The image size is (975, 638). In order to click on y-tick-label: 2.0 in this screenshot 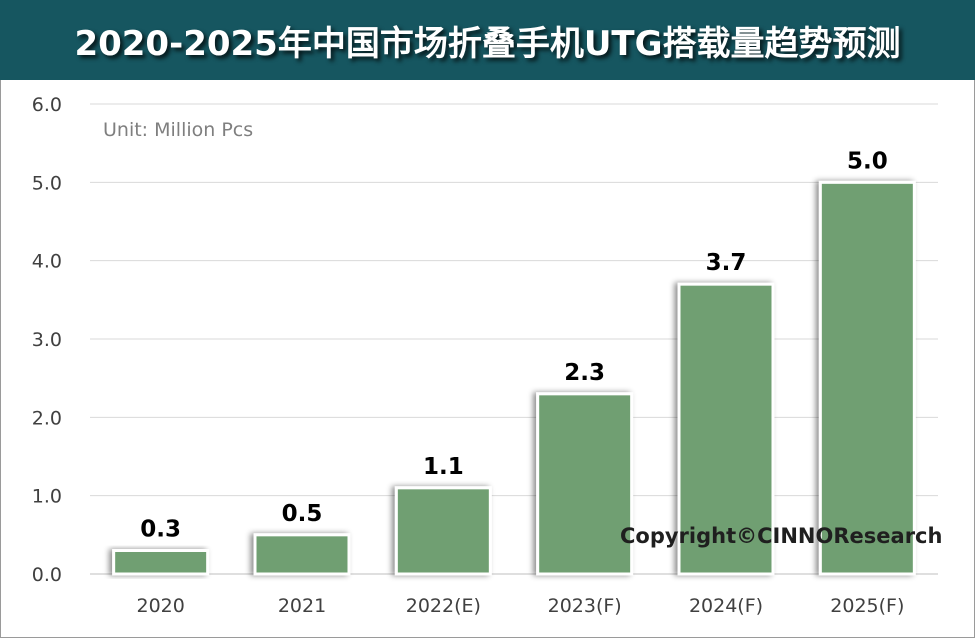, I will do `click(47, 418)`.